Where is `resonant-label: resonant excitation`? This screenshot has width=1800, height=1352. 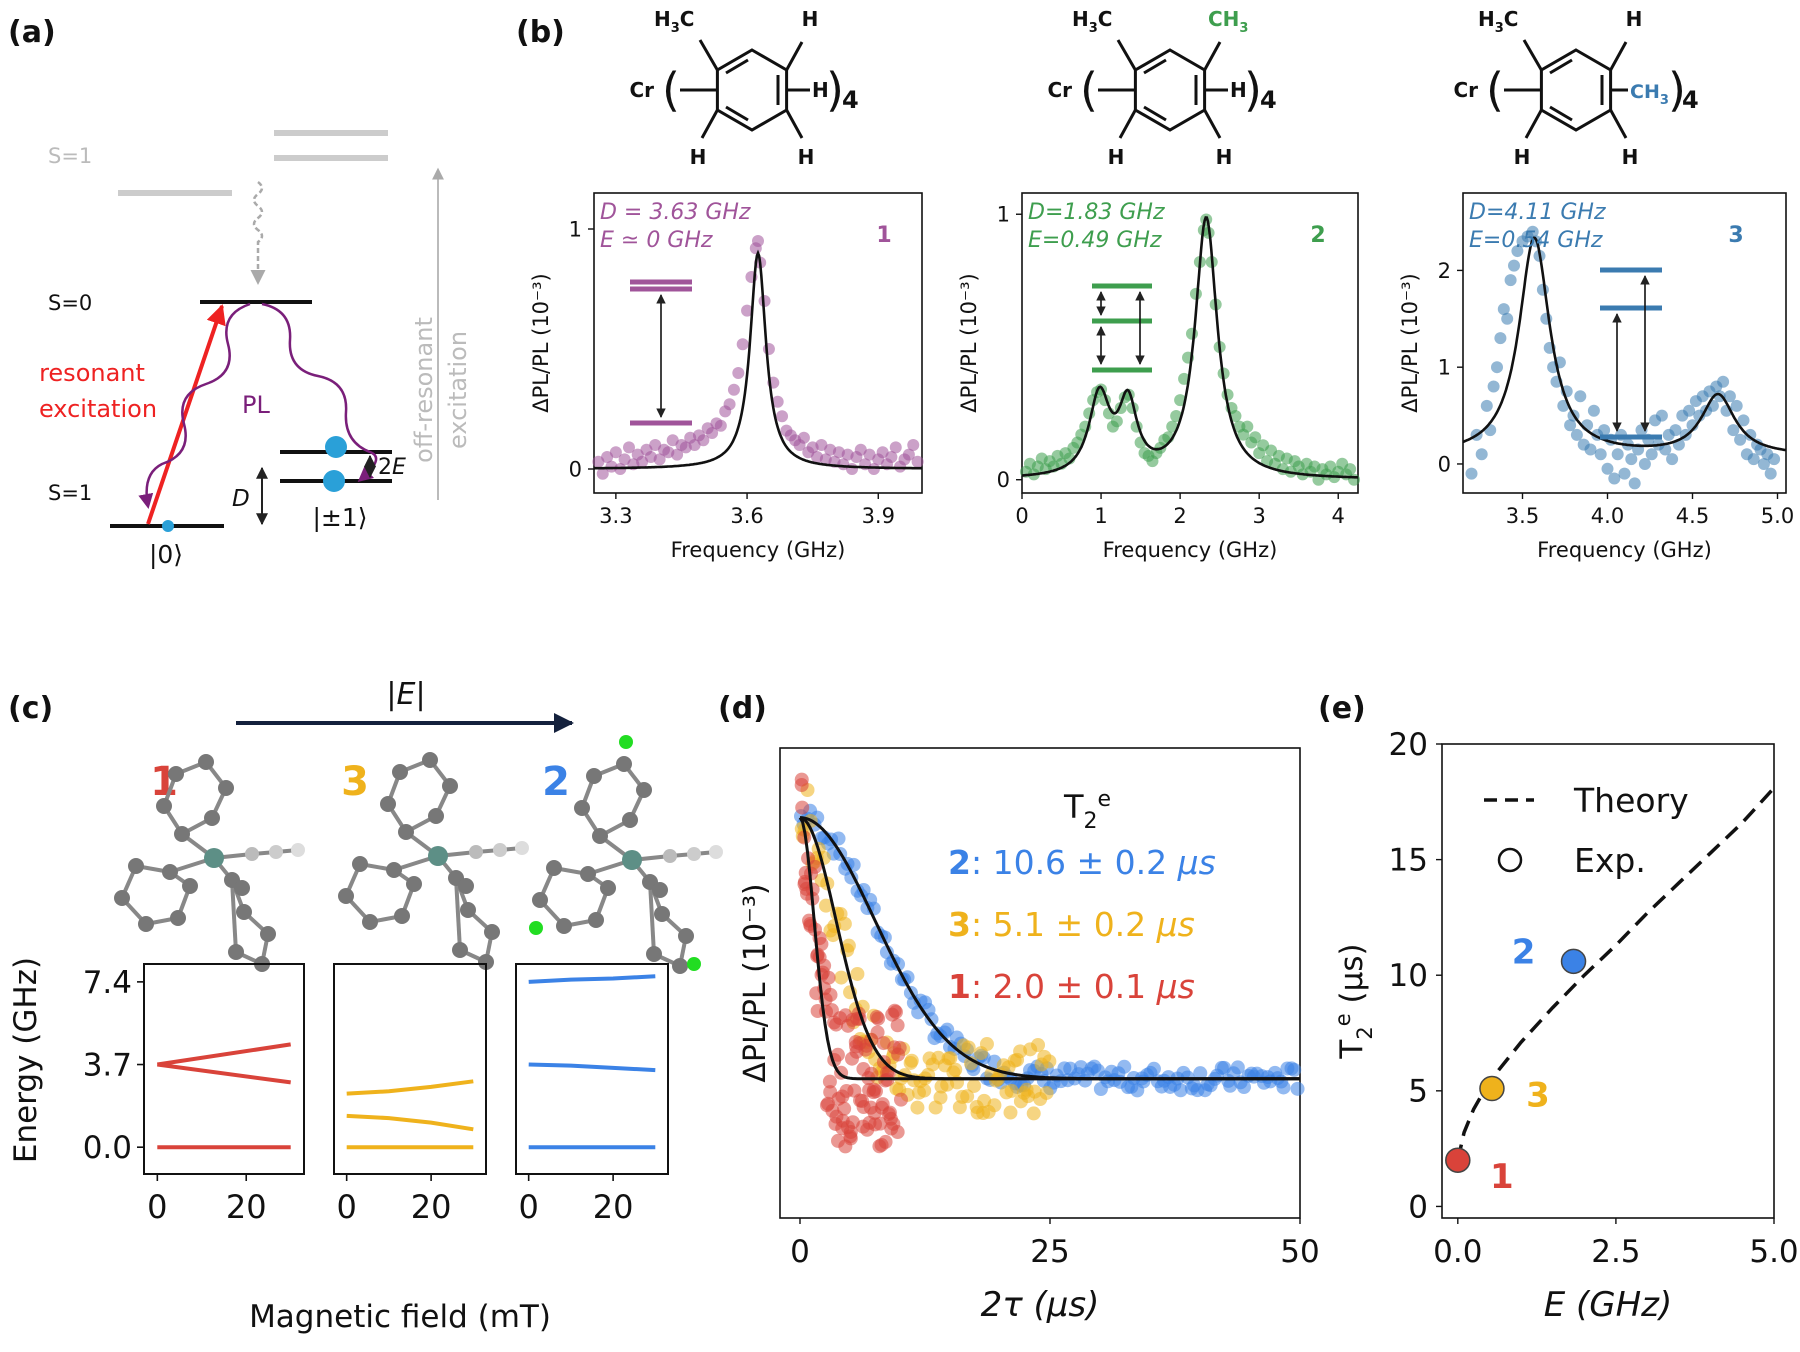 resonant-label: resonant excitation is located at coordinates (98, 391).